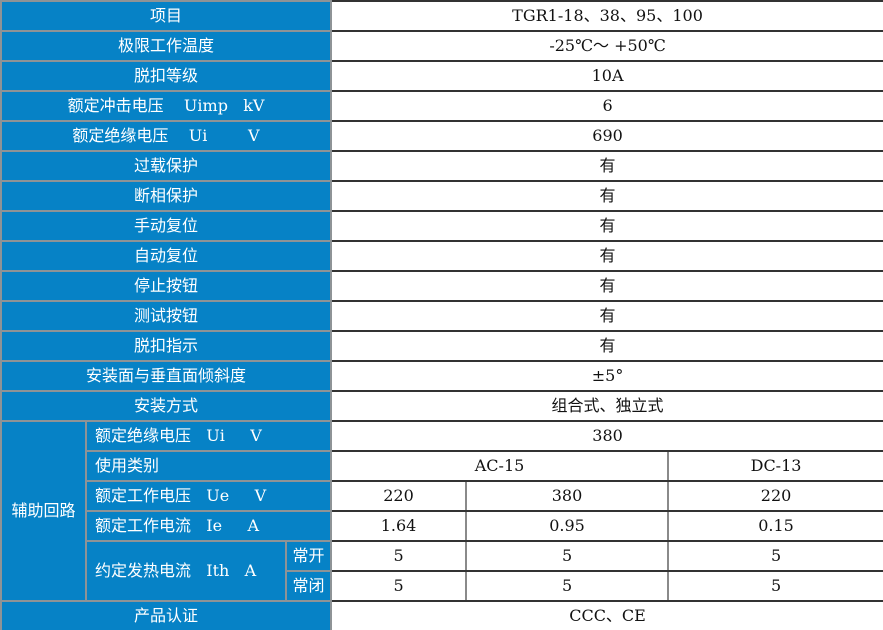  I want to click on spec-value-mounting-tilt: ±5°, so click(606, 376).